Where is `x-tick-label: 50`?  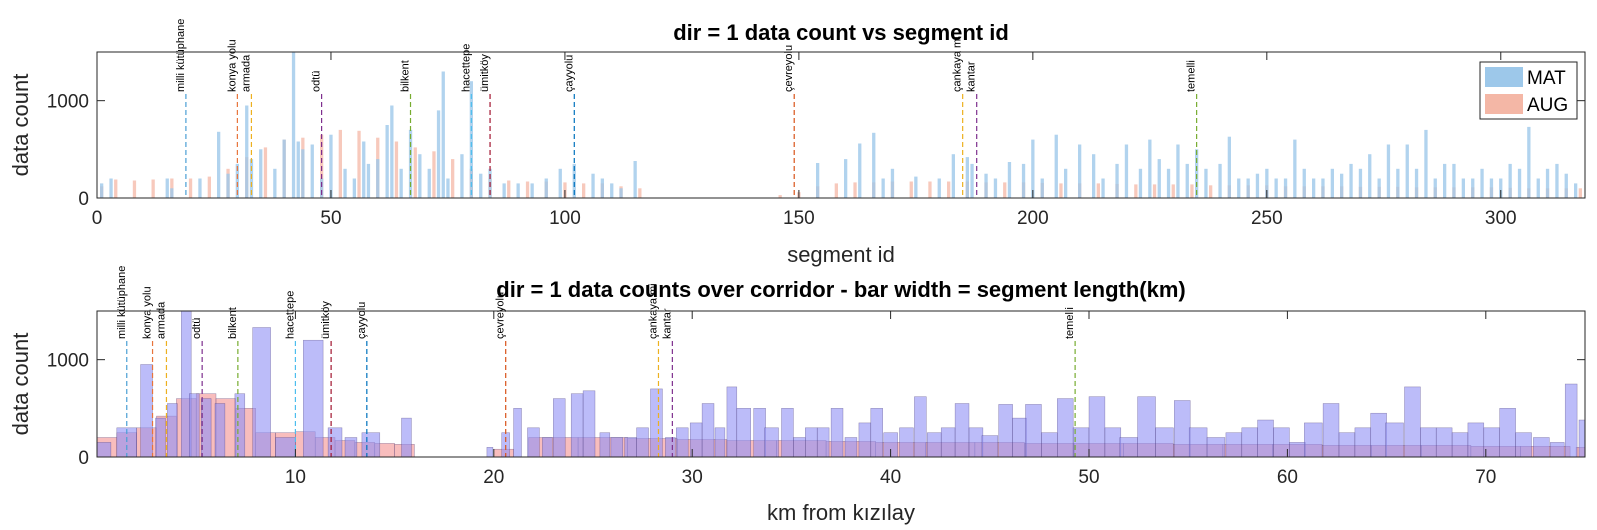 x-tick-label: 50 is located at coordinates (1088, 477).